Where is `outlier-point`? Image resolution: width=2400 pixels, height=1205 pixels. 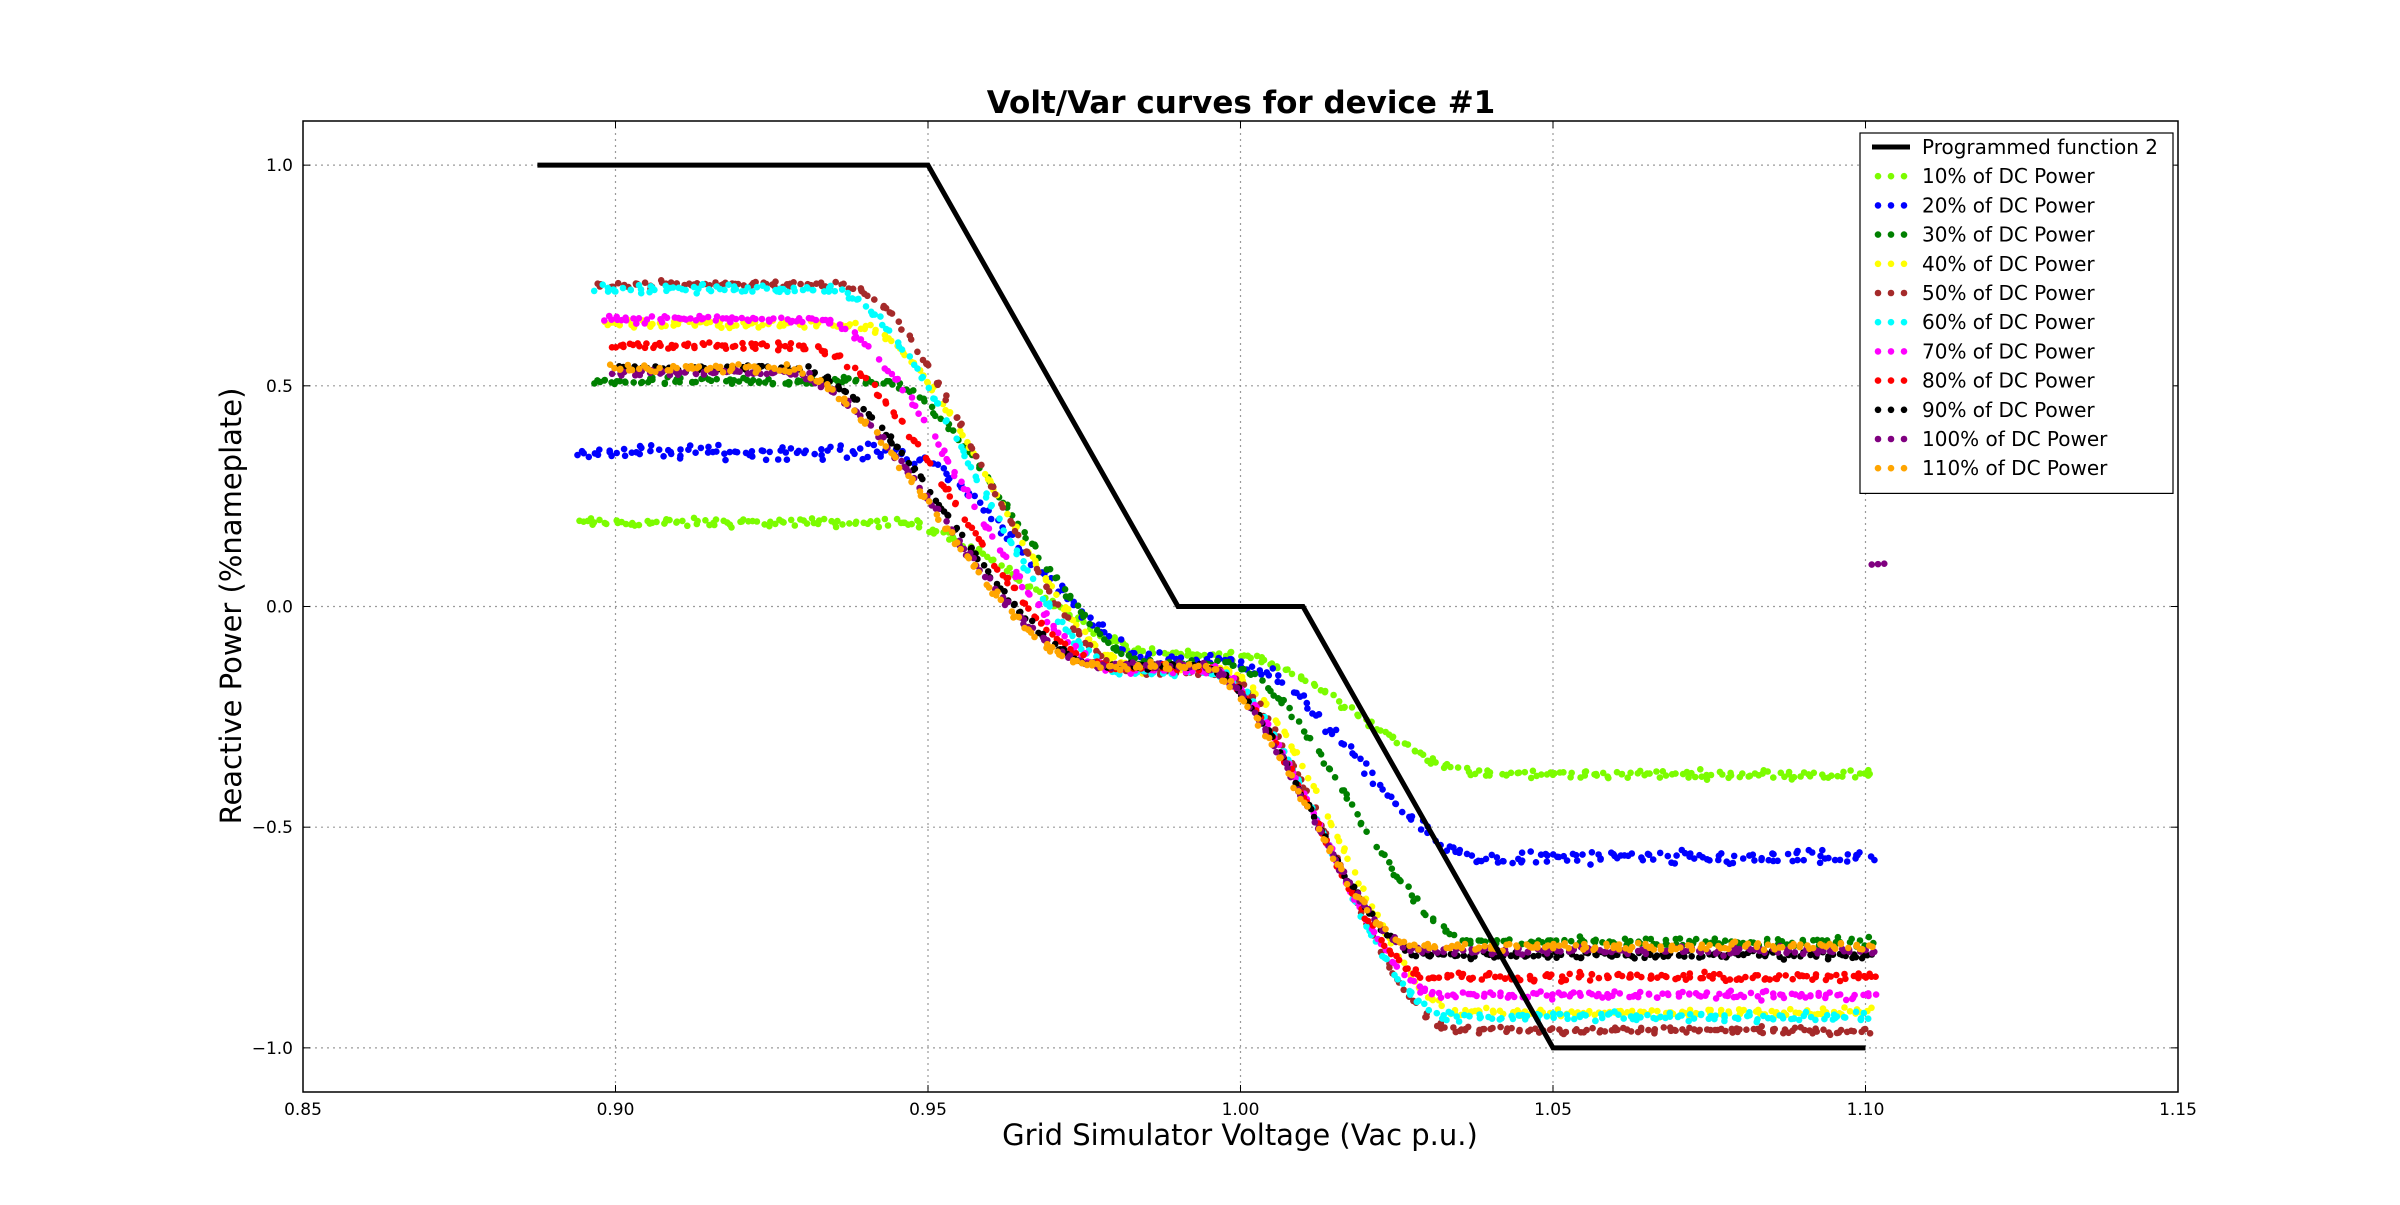
outlier-point is located at coordinates (1872, 564).